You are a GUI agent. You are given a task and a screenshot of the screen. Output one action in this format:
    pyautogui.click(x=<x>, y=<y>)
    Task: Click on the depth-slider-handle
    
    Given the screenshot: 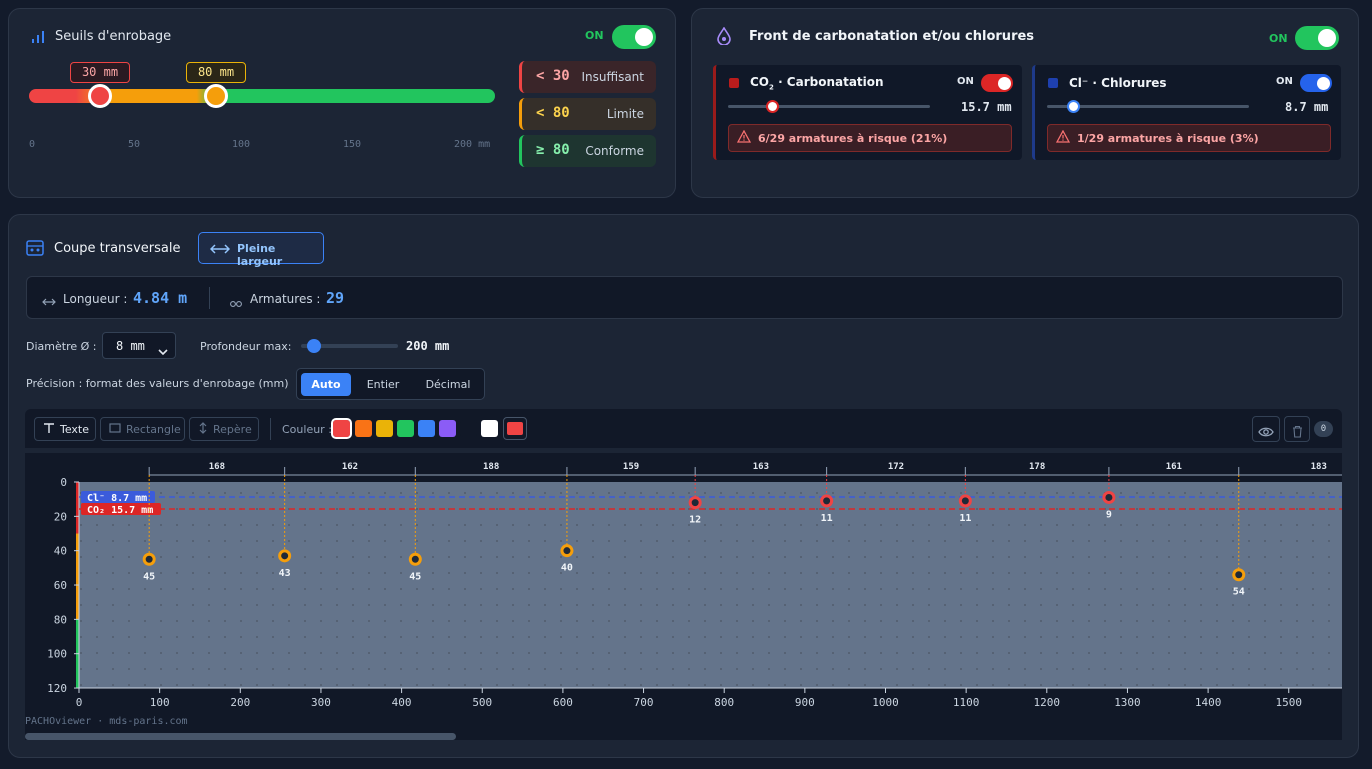 What is the action you would take?
    pyautogui.click(x=314, y=346)
    